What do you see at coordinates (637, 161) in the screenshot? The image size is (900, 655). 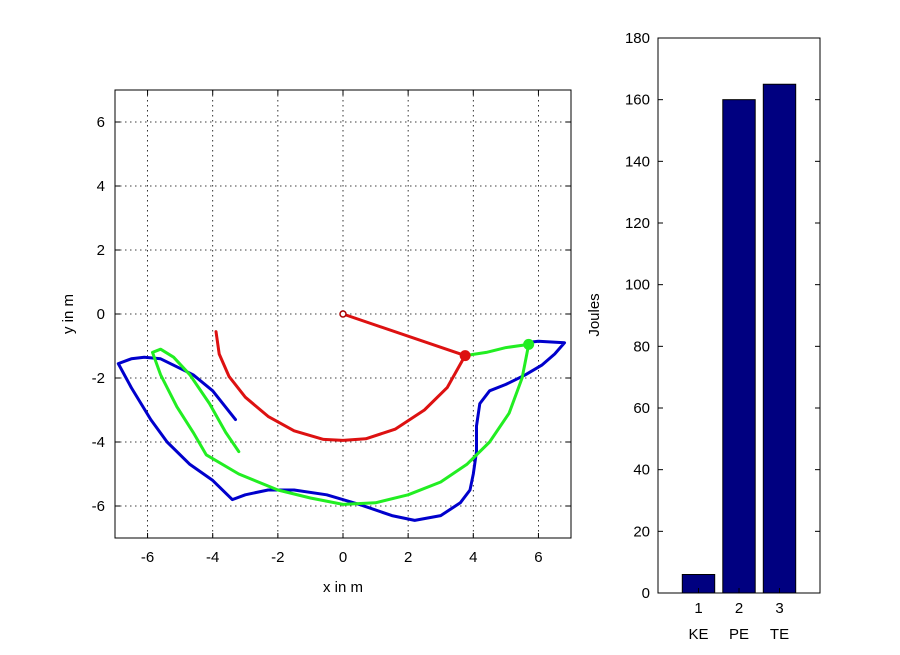 I see `bar-y-tick-label: 140` at bounding box center [637, 161].